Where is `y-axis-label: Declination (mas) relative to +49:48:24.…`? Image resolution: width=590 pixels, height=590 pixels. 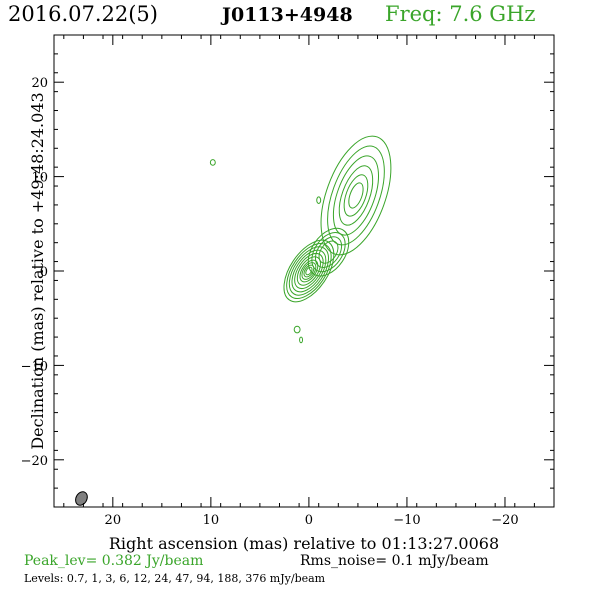
y-axis-label: Declination (mas) relative to +49:48:24.… is located at coordinates (37, 270).